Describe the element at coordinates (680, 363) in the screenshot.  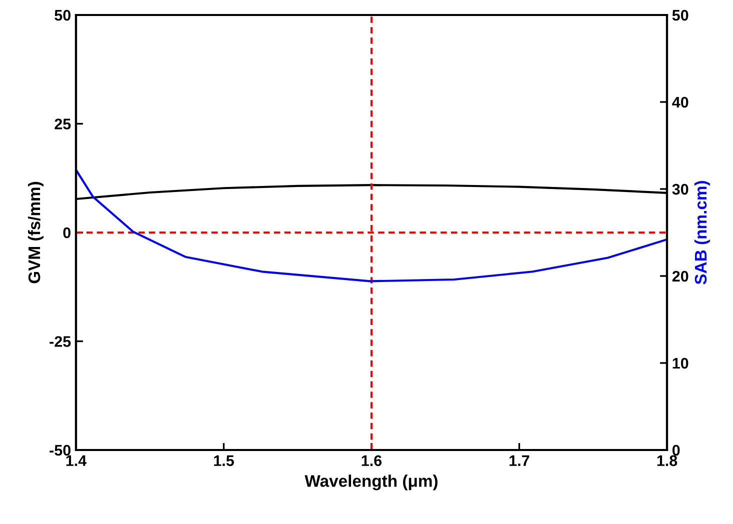
I see `y2-tick-label: 10` at that location.